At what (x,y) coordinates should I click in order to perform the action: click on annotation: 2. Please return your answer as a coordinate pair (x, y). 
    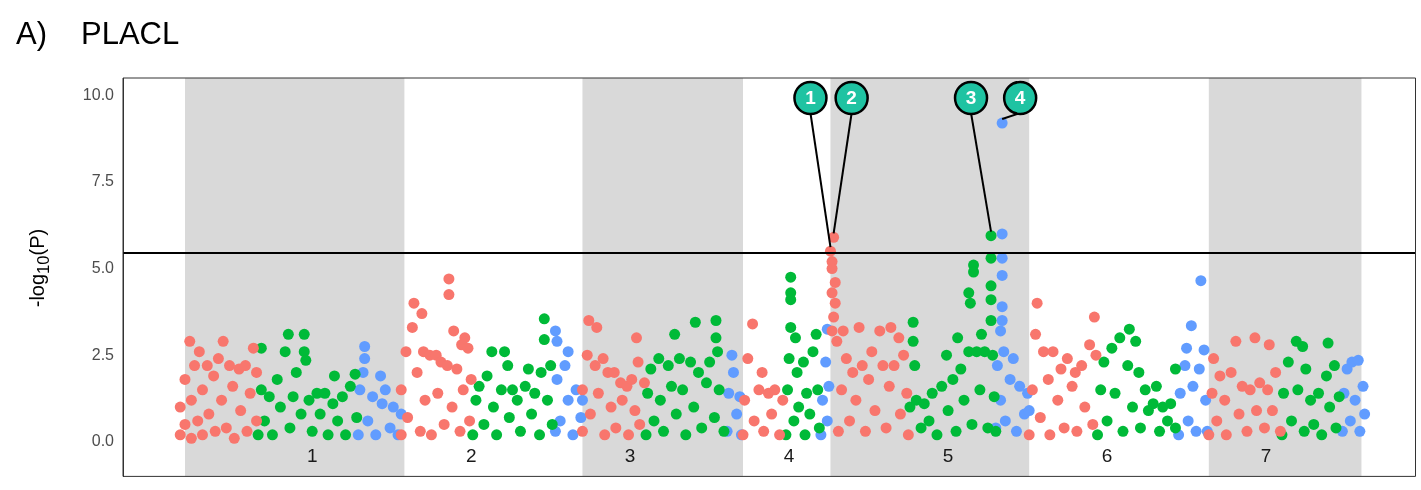
    Looking at the image, I should click on (851, 98).